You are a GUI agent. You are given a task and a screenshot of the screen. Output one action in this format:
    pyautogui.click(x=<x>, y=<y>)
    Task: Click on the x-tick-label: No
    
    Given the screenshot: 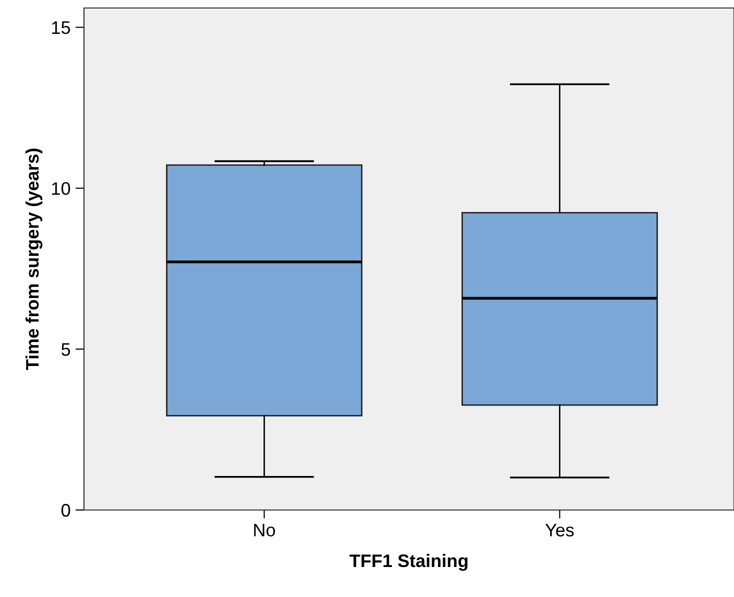 What is the action you would take?
    pyautogui.click(x=265, y=530)
    